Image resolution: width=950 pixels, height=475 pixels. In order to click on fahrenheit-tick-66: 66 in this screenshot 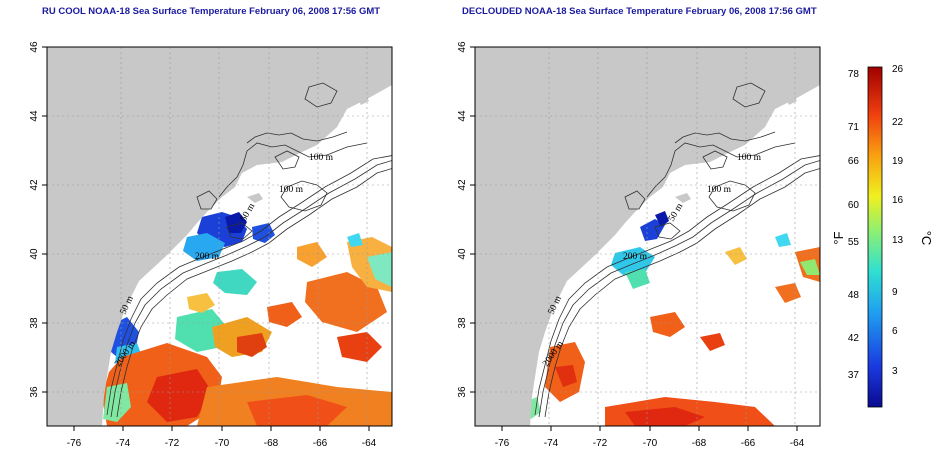, I will do `click(854, 161)`.